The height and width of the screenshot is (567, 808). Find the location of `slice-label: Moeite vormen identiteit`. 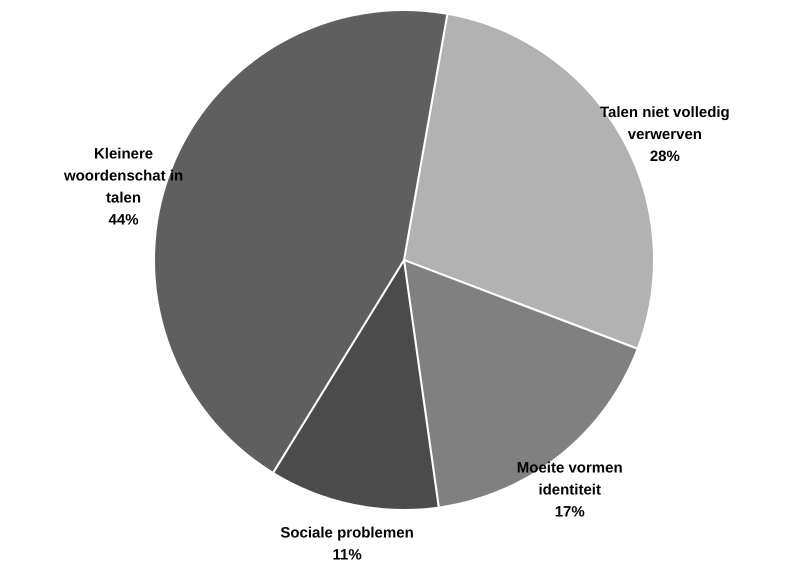

slice-label: Moeite vormen identiteit is located at coordinates (569, 479).